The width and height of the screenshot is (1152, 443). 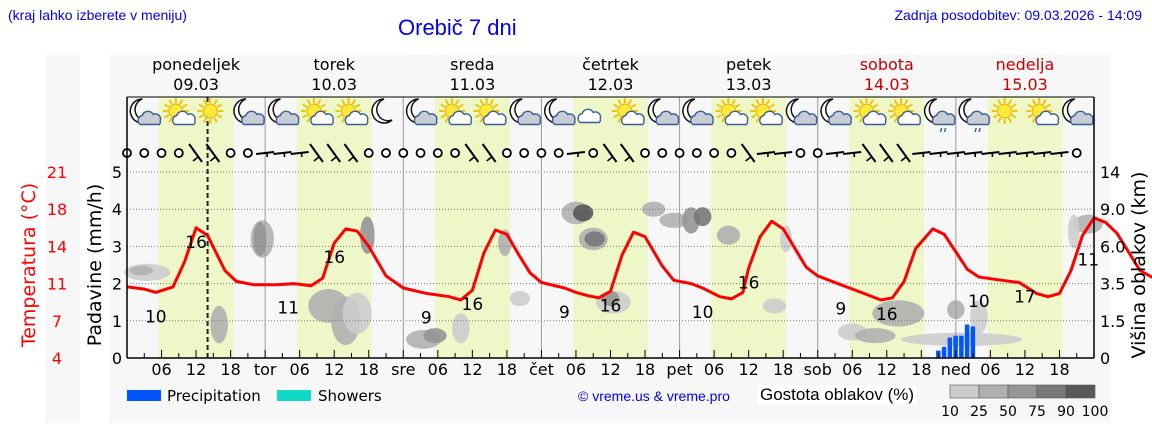 What do you see at coordinates (1008, 412) in the screenshot?
I see `cloud-density-level-label: 50` at bounding box center [1008, 412].